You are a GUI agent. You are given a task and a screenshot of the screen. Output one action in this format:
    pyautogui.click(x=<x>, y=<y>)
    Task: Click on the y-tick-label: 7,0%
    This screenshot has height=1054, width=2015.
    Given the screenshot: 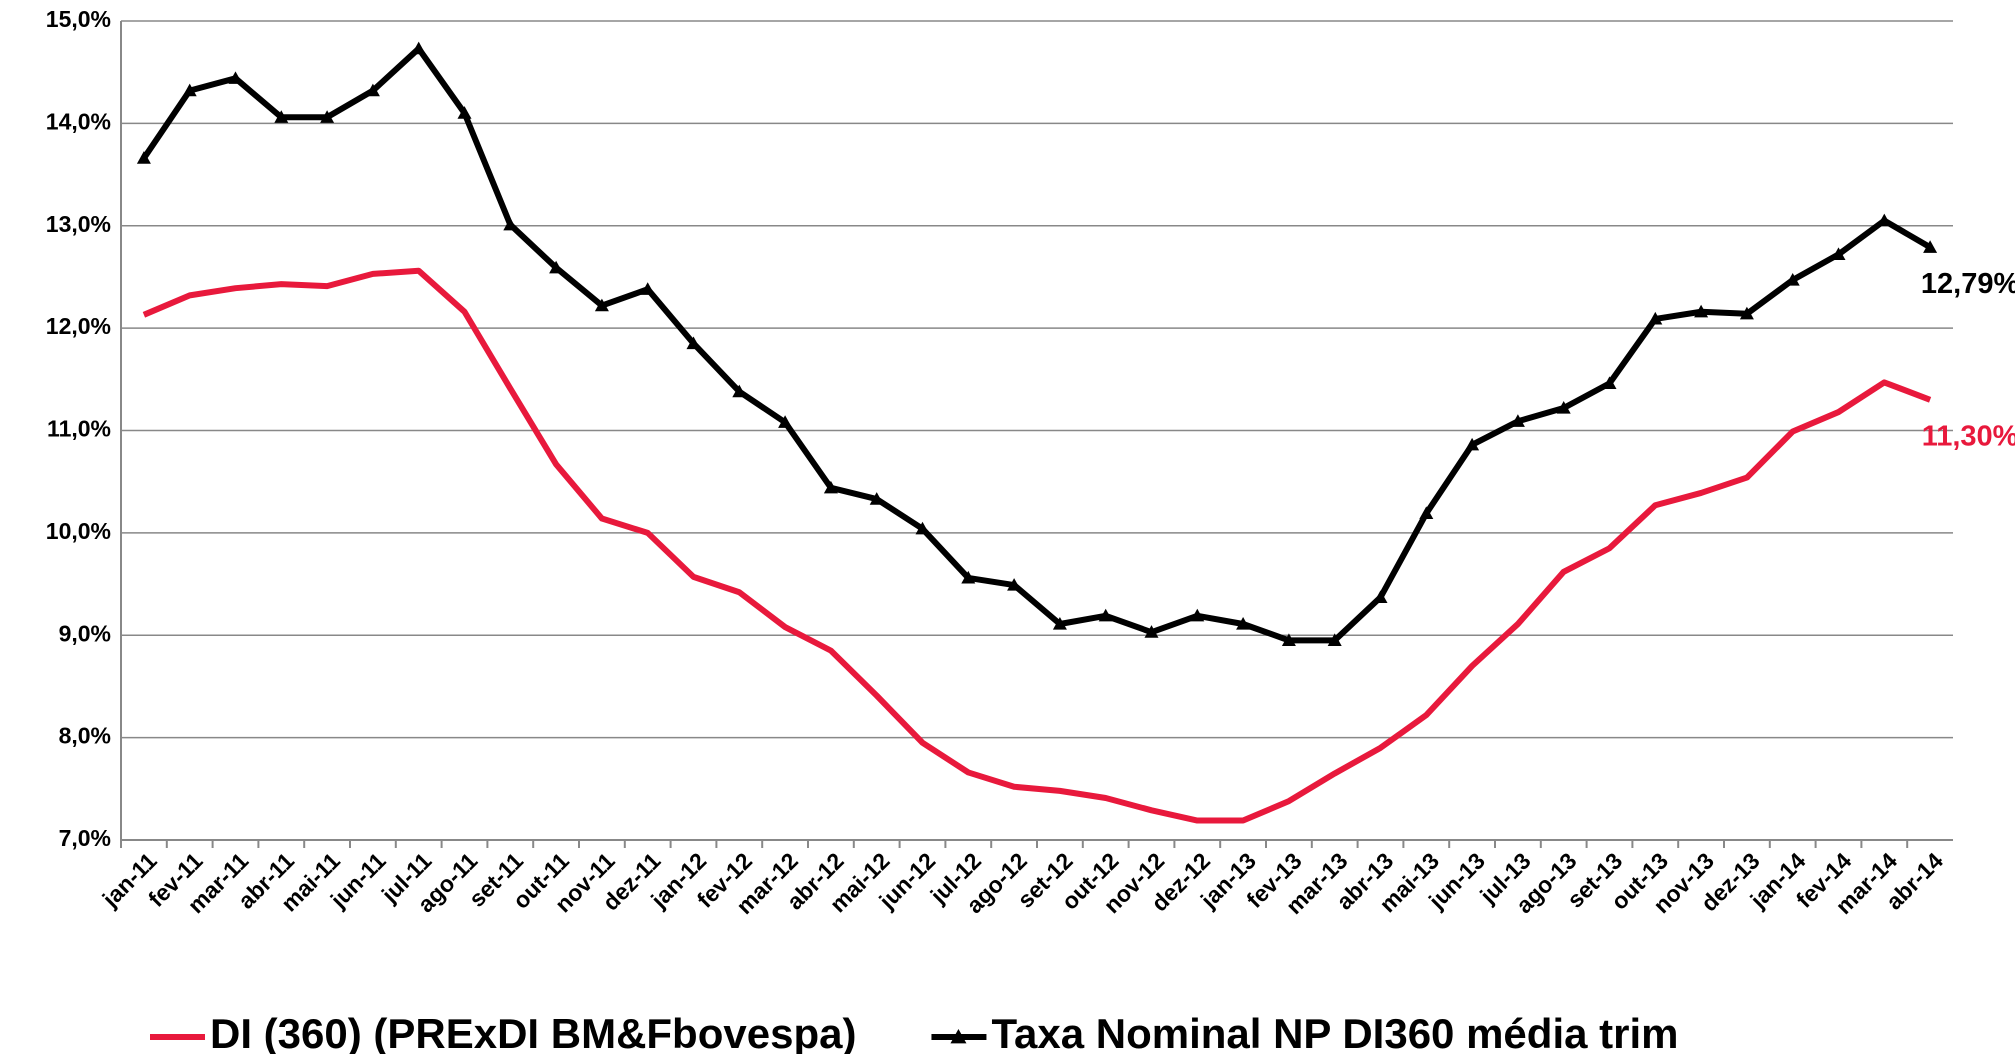 What is the action you would take?
    pyautogui.click(x=85, y=838)
    